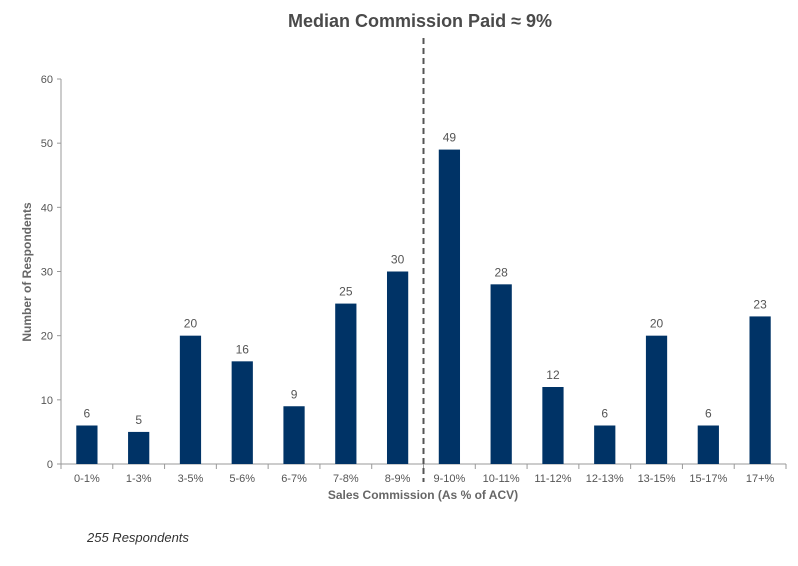 The image size is (798, 566). Describe the element at coordinates (50, 465) in the screenshot. I see `y-tick-label: 0` at that location.